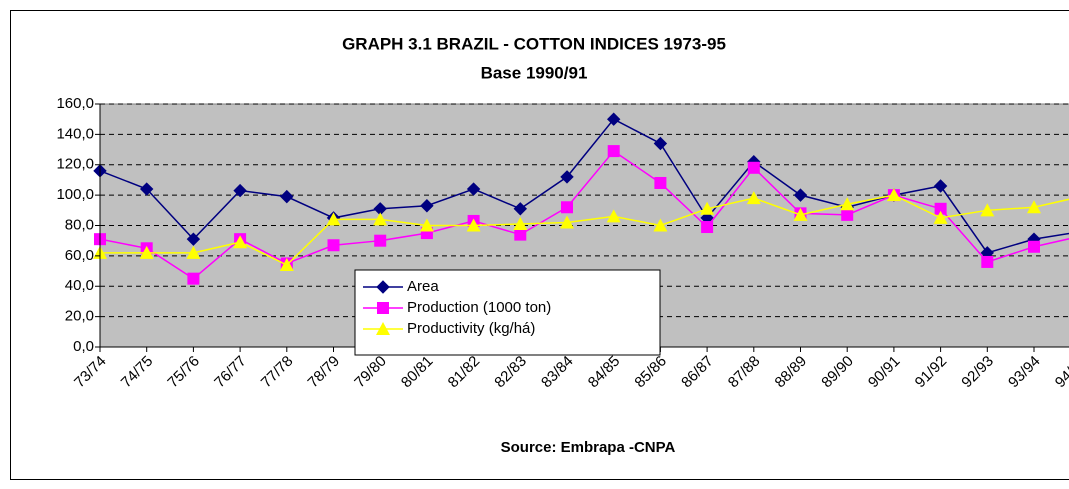 The width and height of the screenshot is (1069, 489). What do you see at coordinates (75, 194) in the screenshot?
I see `y-tick-label: 100,0` at bounding box center [75, 194].